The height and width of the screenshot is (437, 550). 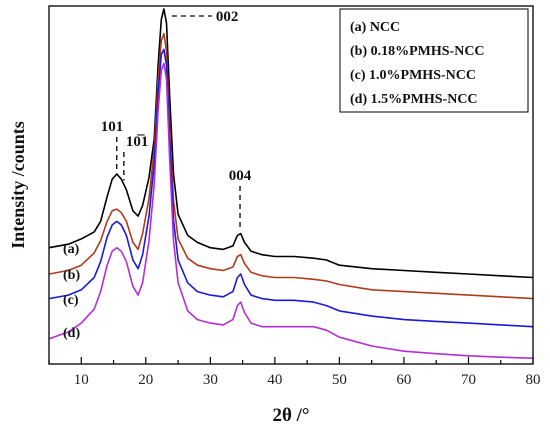 I want to click on legend-box, so click(x=434, y=60).